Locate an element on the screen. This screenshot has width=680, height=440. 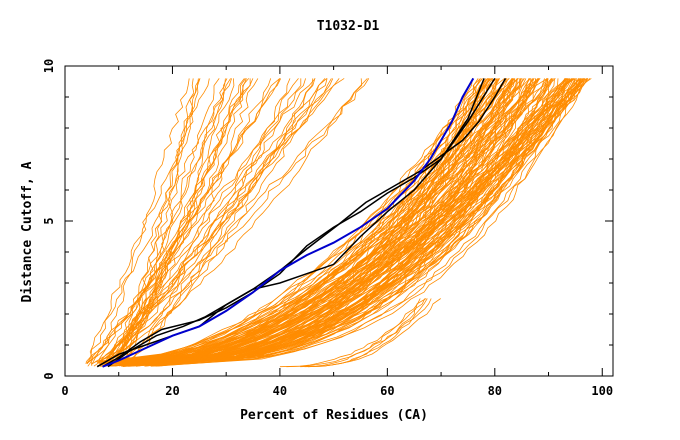
x-tick-label: 100 is located at coordinates (602, 391).